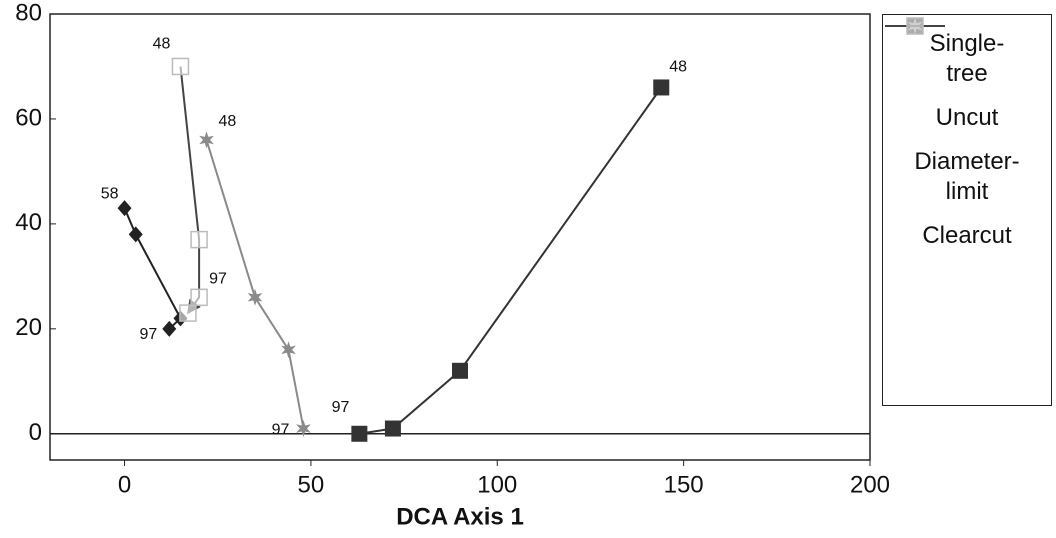  I want to click on y-tick-label: 60, so click(28, 117).